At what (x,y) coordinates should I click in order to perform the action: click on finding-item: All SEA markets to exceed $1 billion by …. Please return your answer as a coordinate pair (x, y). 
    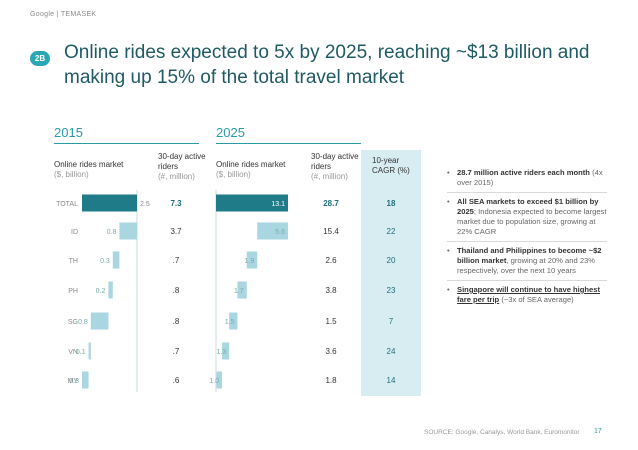
    Looking at the image, I should click on (527, 219).